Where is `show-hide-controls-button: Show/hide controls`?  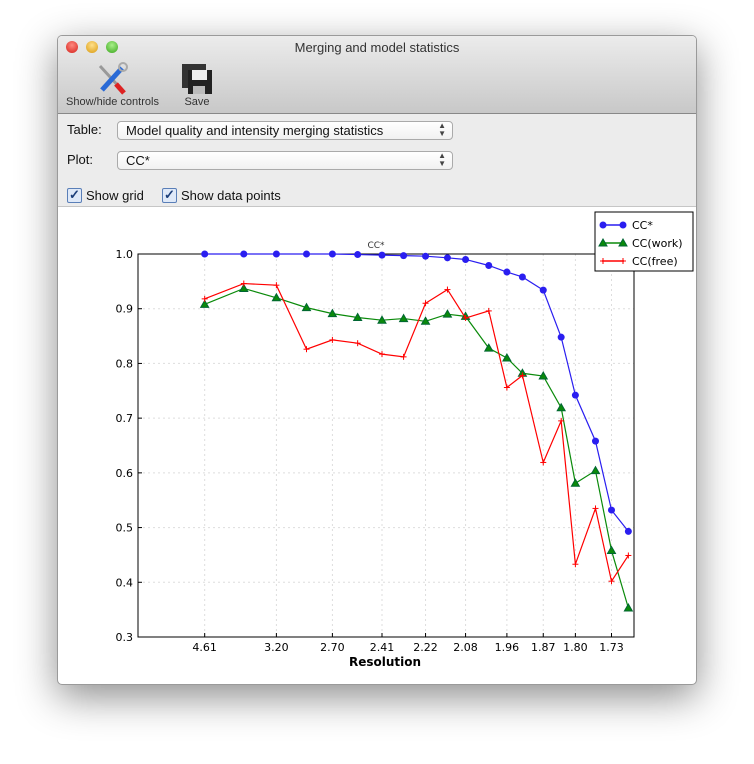
show-hide-controls-button: Show/hide controls is located at coordinates (112, 85).